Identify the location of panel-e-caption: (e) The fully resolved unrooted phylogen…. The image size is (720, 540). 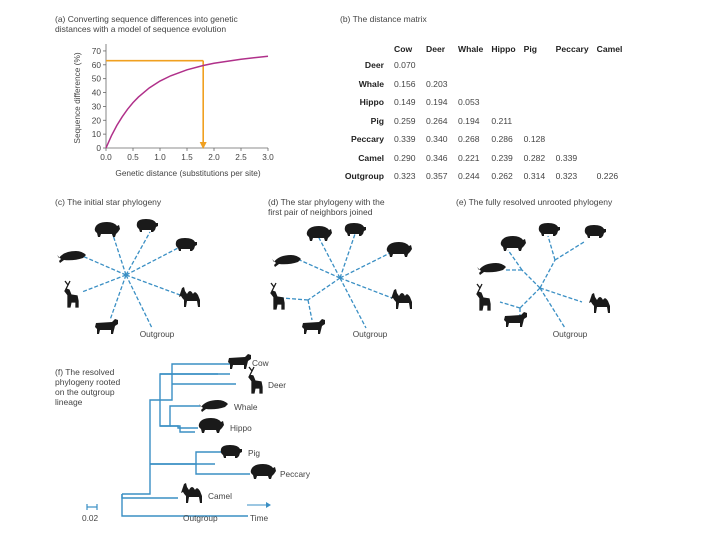
(534, 202).